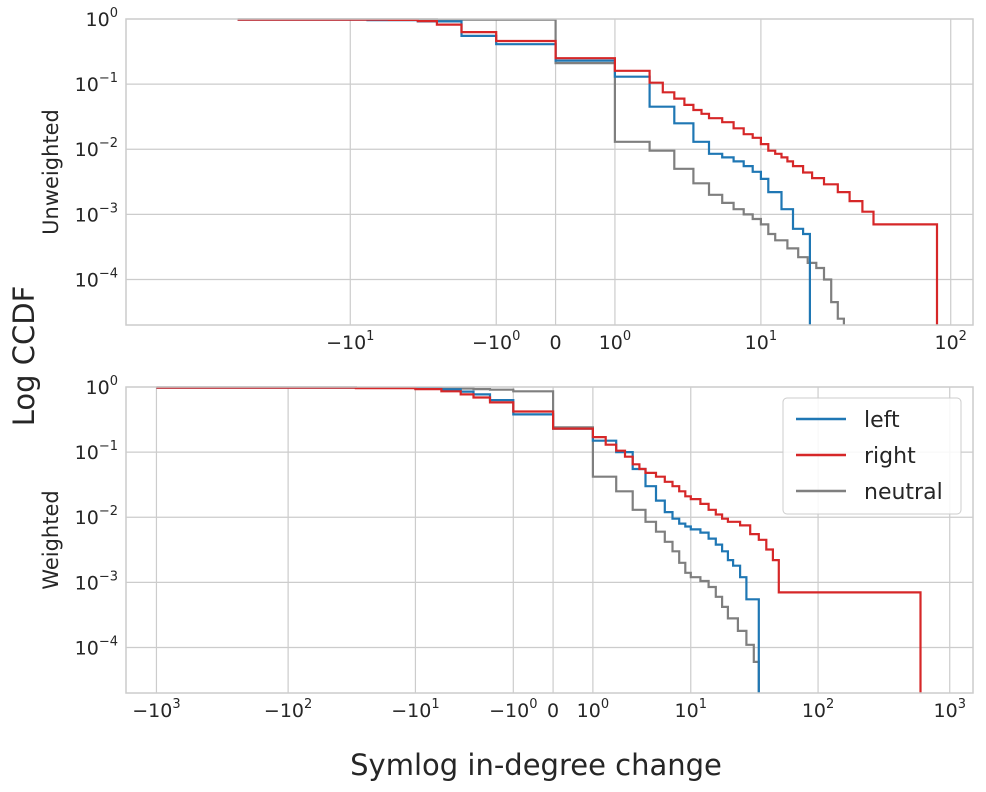 This screenshot has height=792, width=986. What do you see at coordinates (51, 539) in the screenshot?
I see `panel-weighted-ylabel: Weighted` at bounding box center [51, 539].